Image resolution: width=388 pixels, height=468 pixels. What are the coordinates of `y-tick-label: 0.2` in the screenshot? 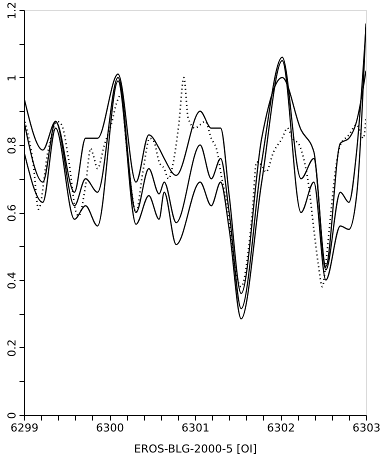 It's located at (12, 348).